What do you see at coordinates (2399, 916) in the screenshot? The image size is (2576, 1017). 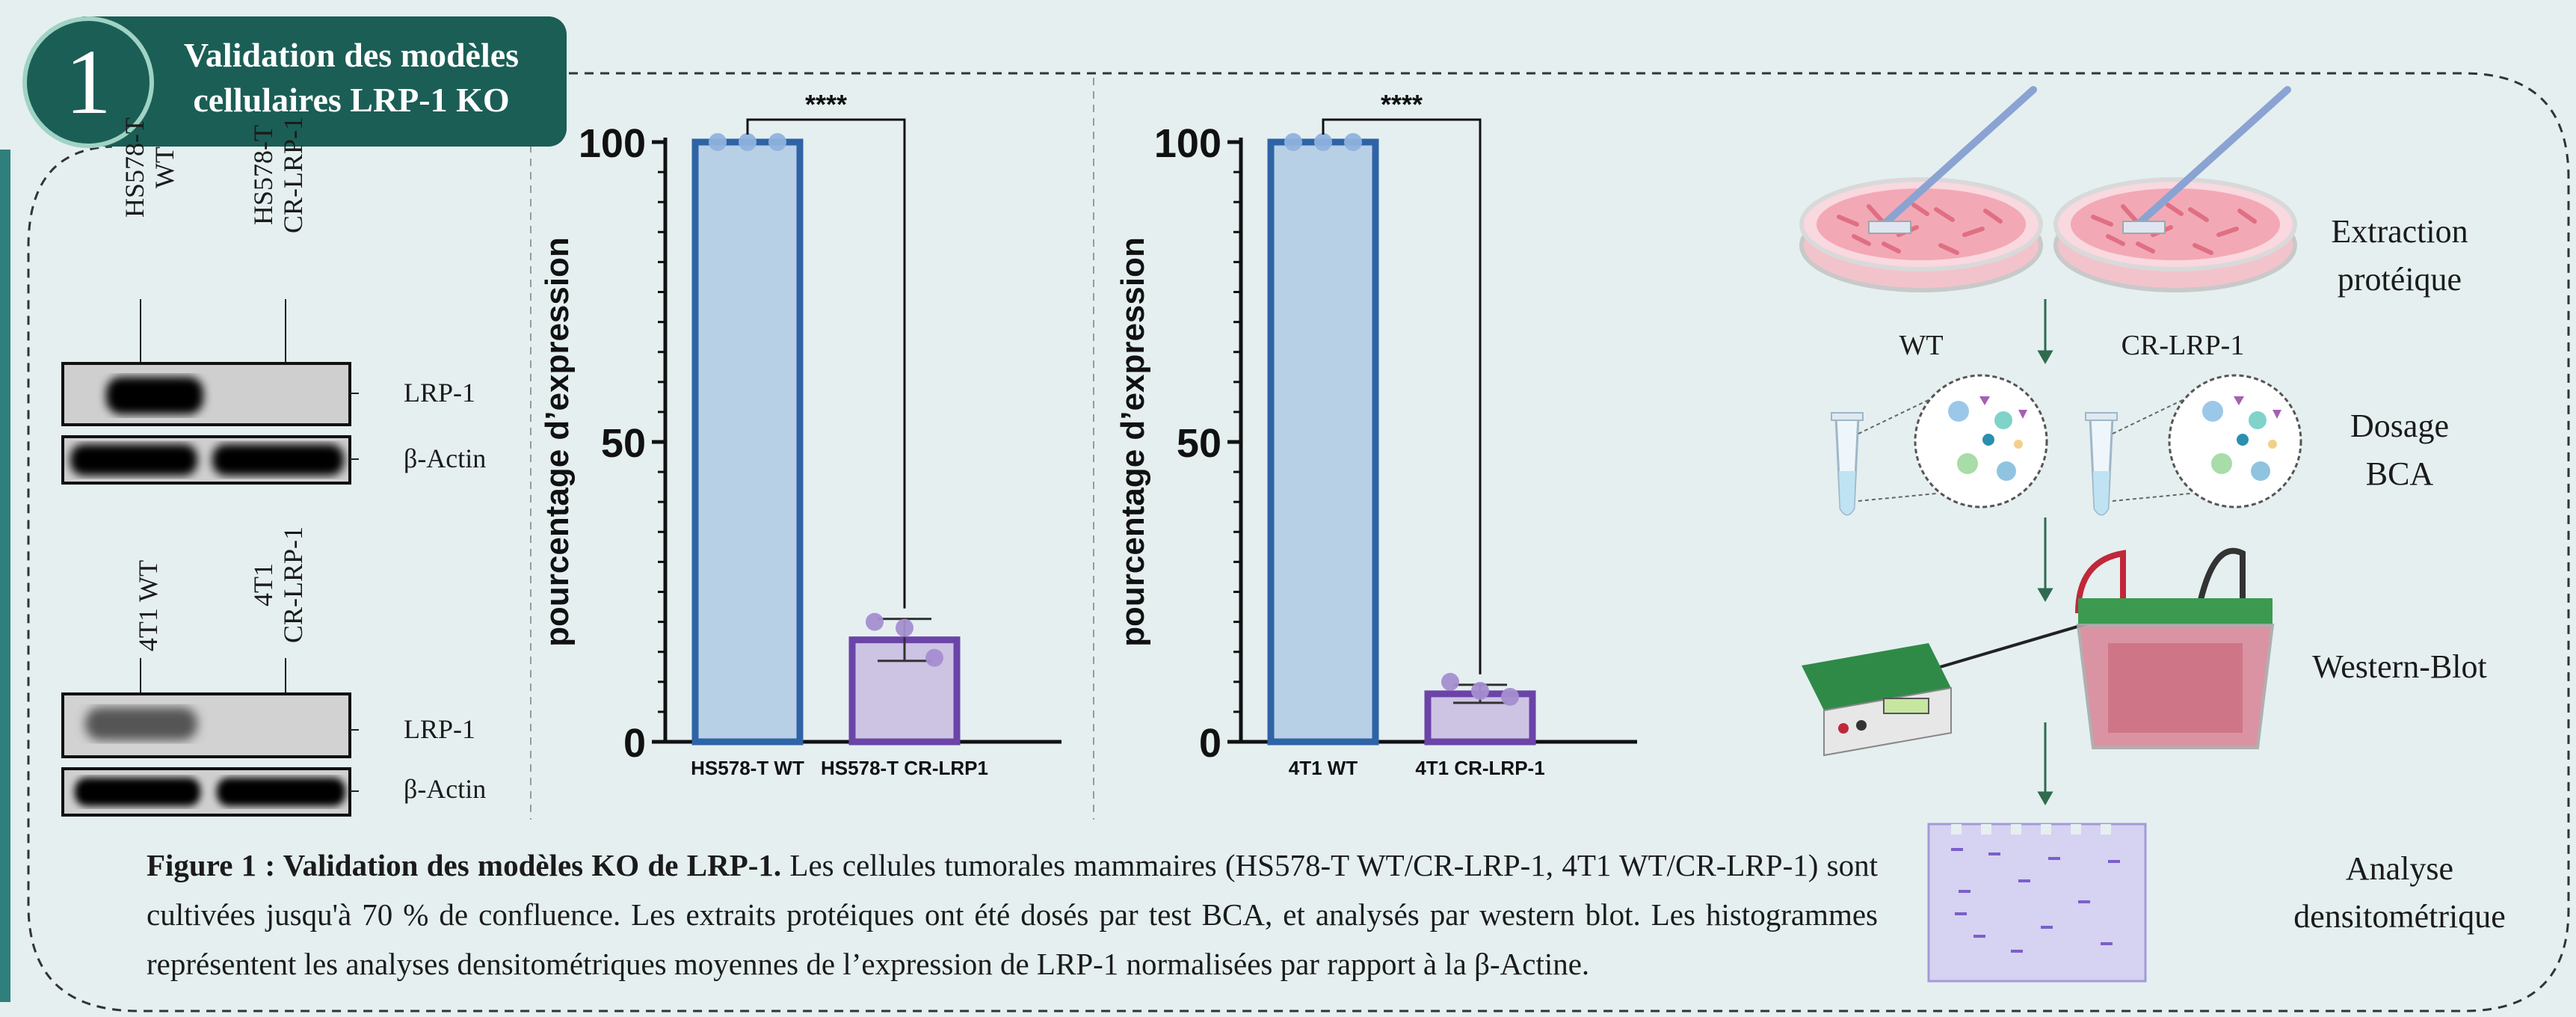 I see `step-label-line2: densitométrique` at bounding box center [2399, 916].